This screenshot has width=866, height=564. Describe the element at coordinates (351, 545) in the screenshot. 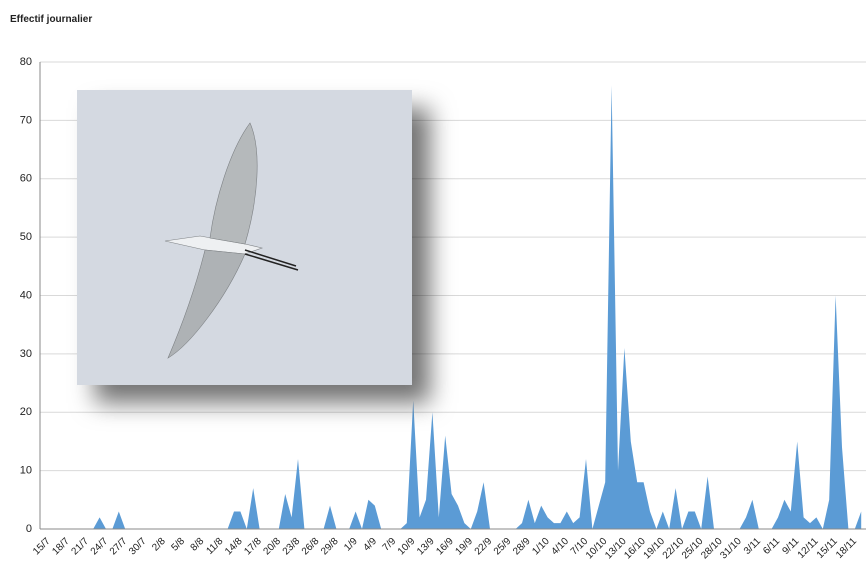

I see `x-tick-label: 1/9` at that location.